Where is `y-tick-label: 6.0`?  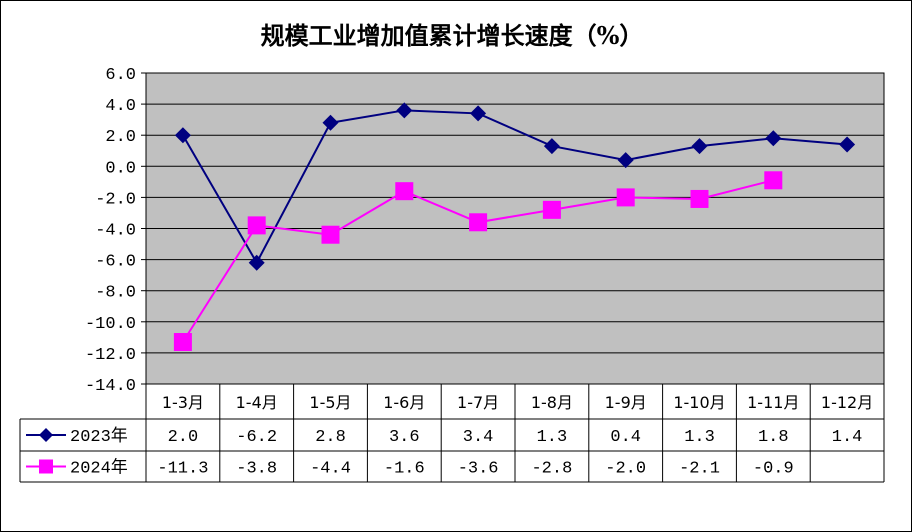
y-tick-label: 6.0 is located at coordinates (120, 75).